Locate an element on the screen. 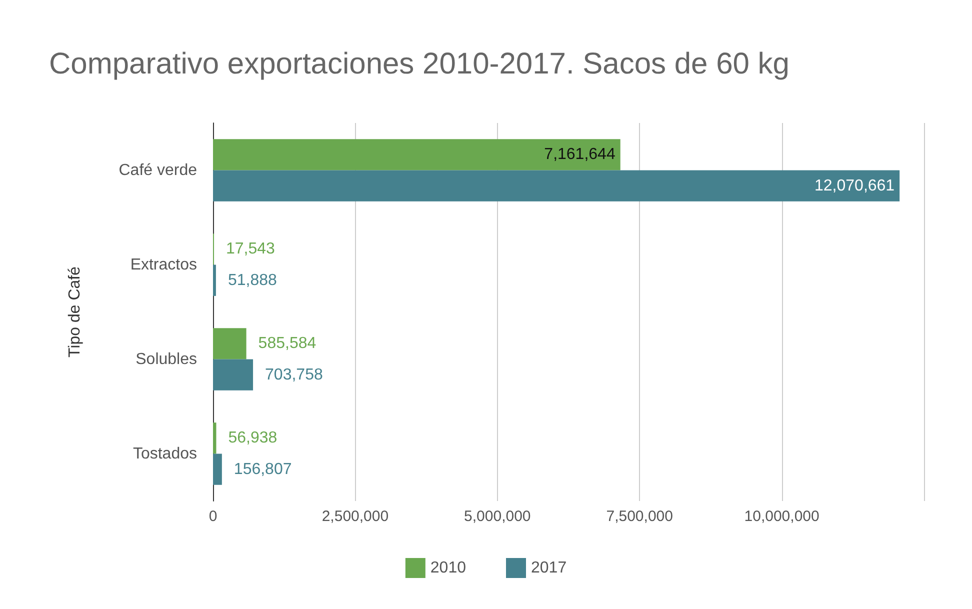 This screenshot has width=972, height=609. data-label: 156,807 is located at coordinates (263, 469).